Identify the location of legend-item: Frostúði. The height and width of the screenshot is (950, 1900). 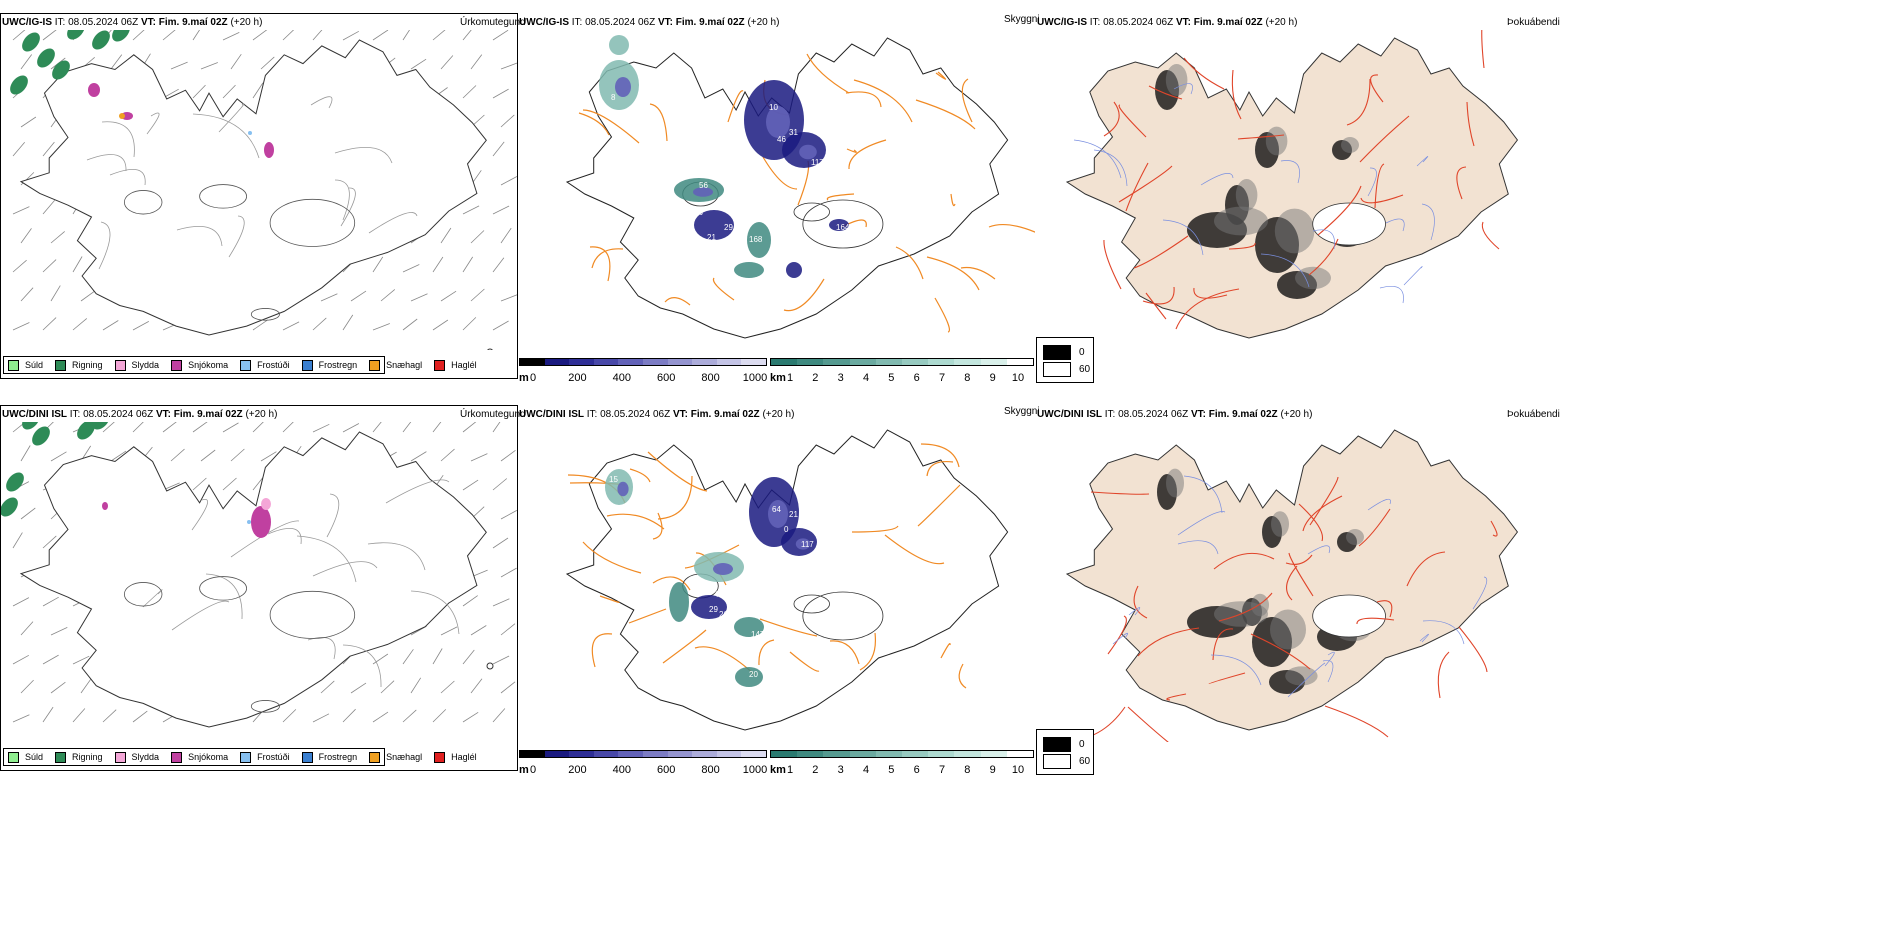
(265, 757).